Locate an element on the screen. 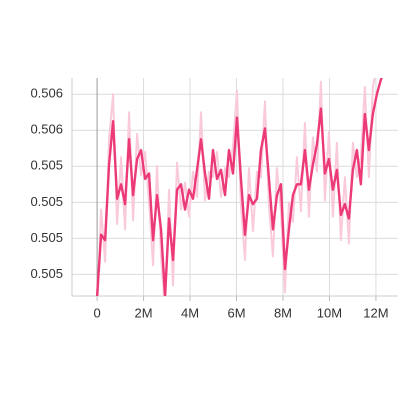  x-tick-label: 0 is located at coordinates (96, 312).